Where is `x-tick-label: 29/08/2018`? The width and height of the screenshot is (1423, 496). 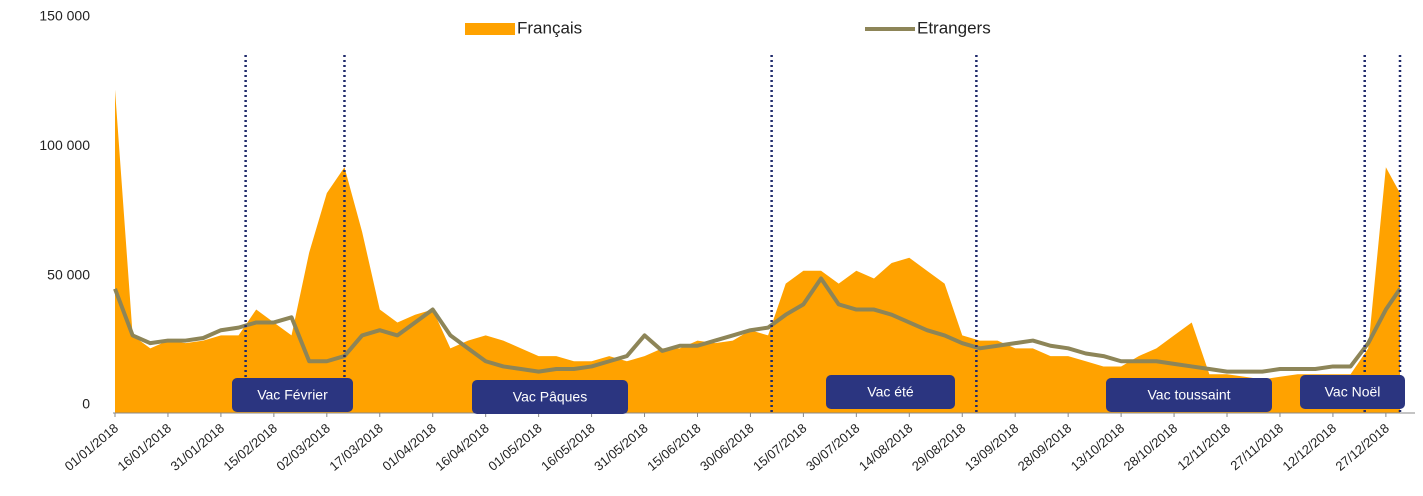 x-tick-label: 29/08/2018 is located at coordinates (938, 446).